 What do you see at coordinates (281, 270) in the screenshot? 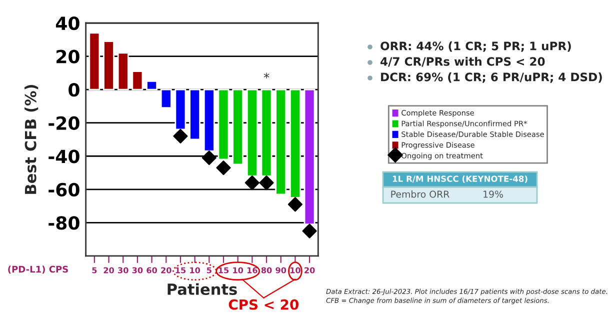
I see `x-tick-label: 90` at bounding box center [281, 270].